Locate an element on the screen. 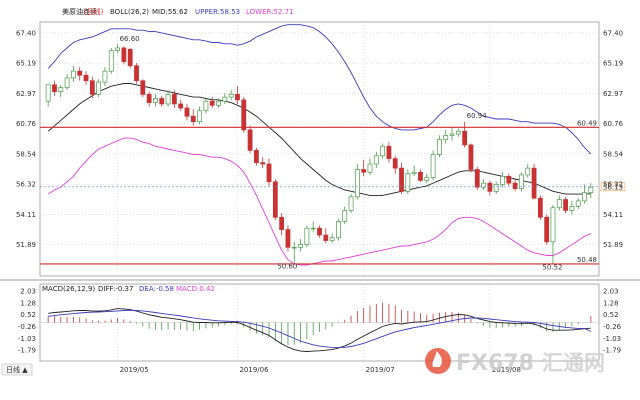  period-tag: (日线) is located at coordinates (94, 11).